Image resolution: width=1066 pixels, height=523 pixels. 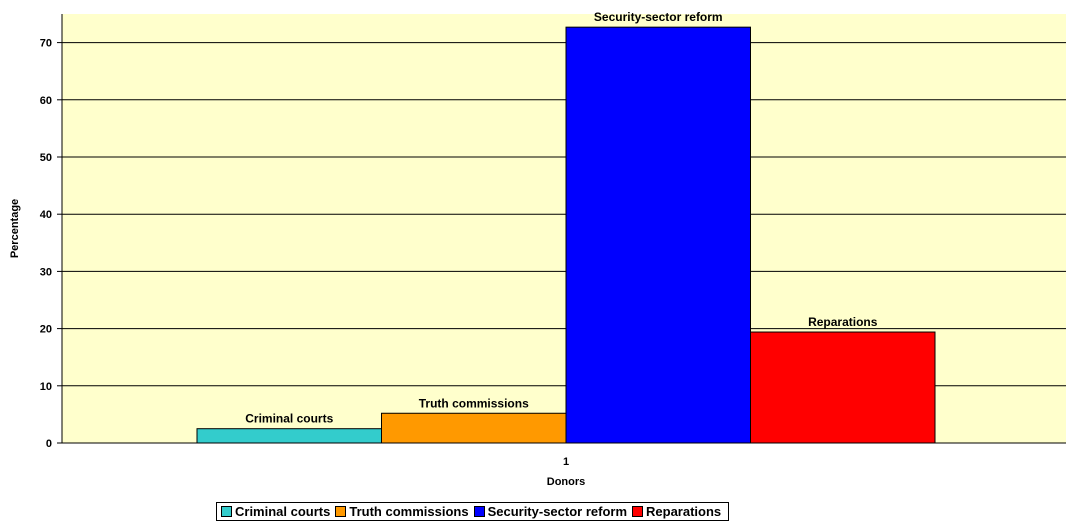 I want to click on legend-item: Reparations, so click(x=676, y=511).